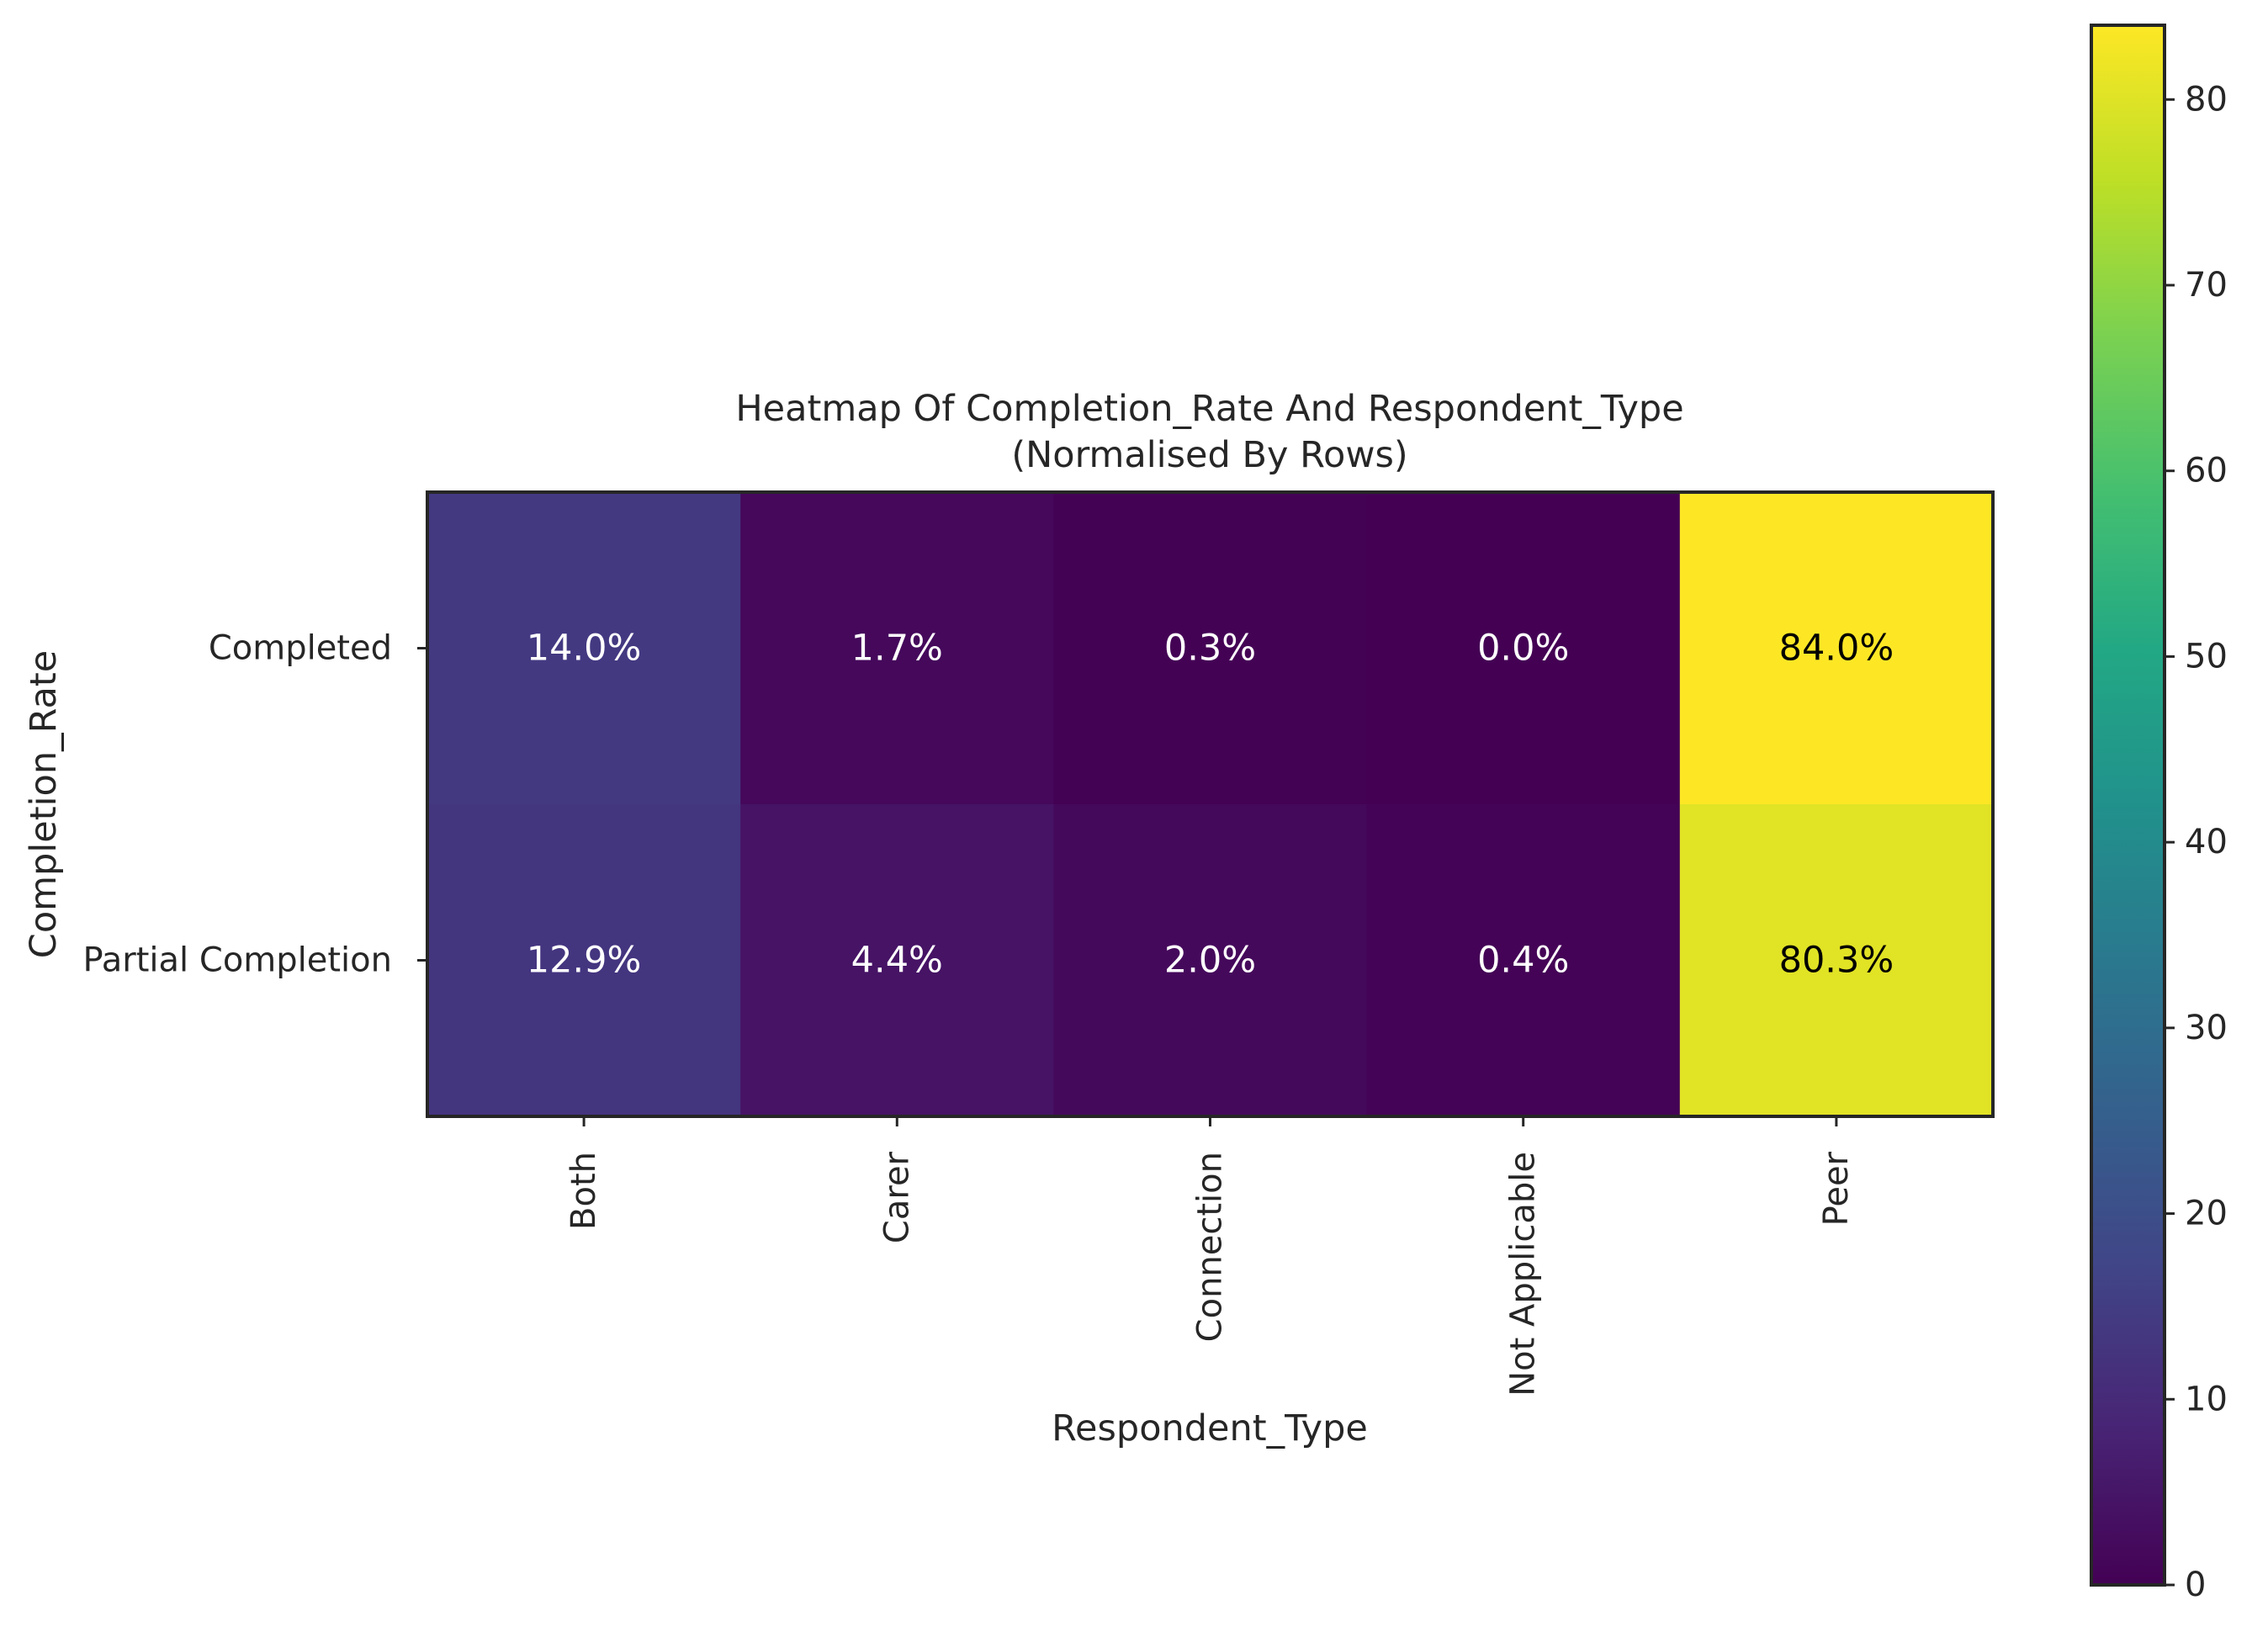 The width and height of the screenshot is (2268, 1627). I want to click on colorbar-tick-label: 50, so click(2206, 656).